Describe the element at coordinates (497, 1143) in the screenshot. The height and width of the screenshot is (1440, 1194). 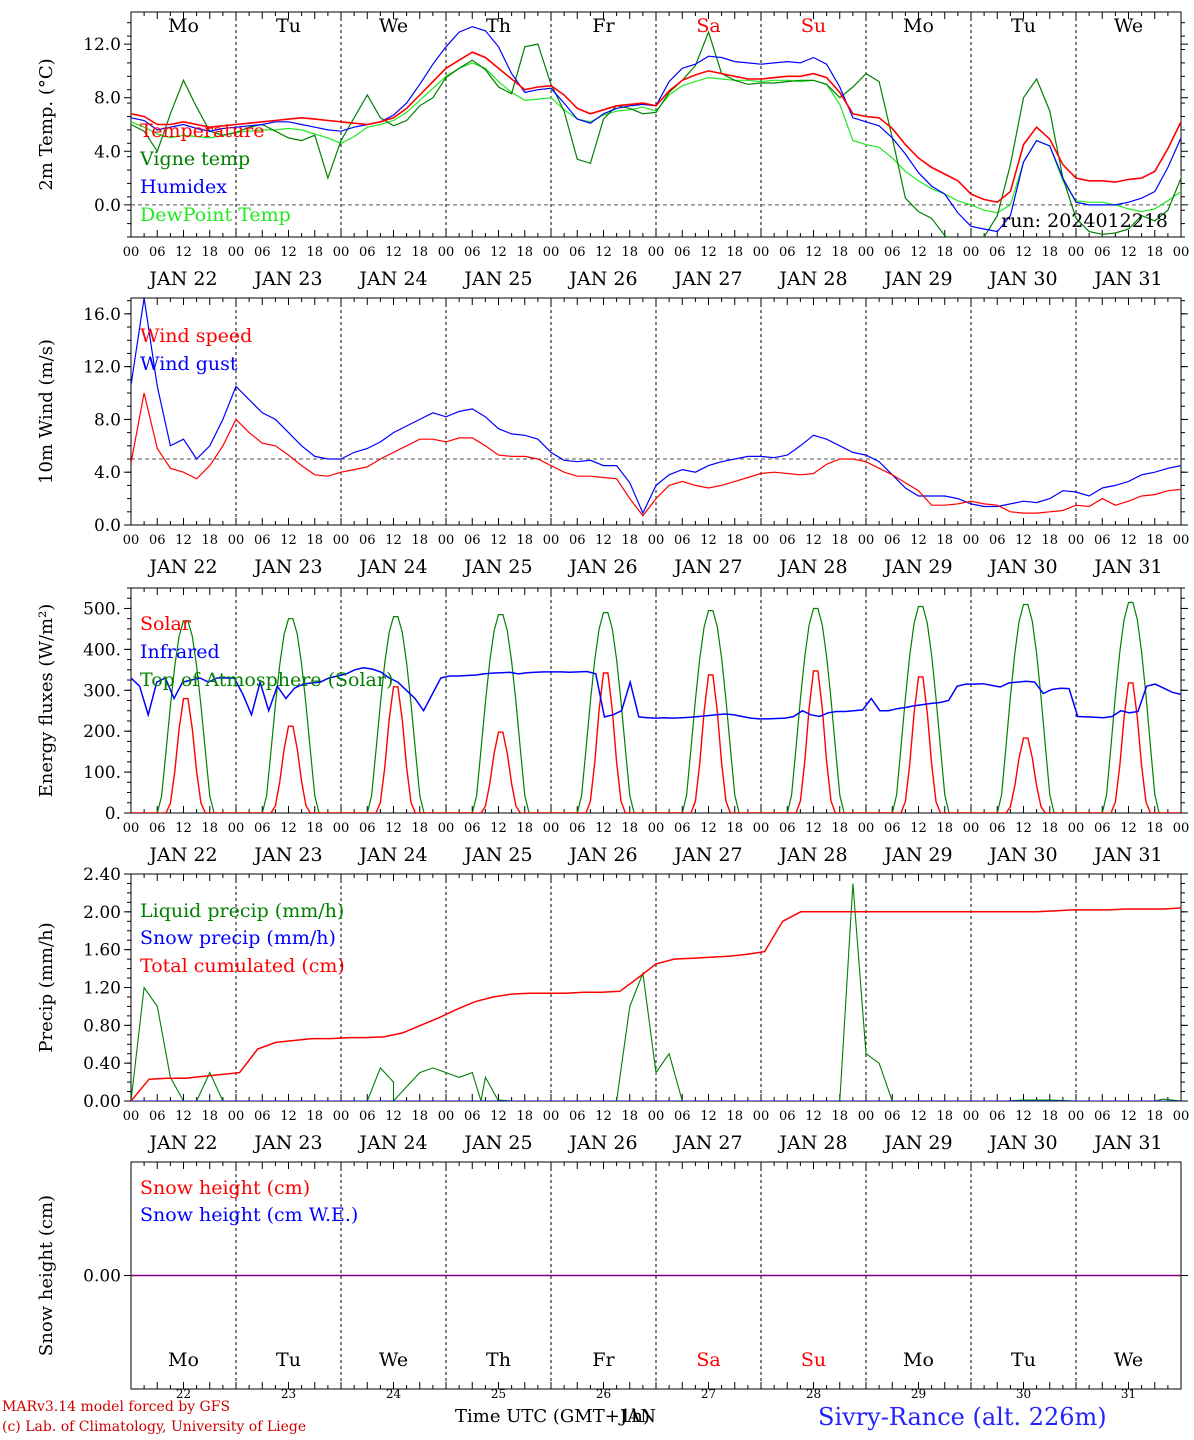
I see `precip-date-label: JAN 25` at that location.